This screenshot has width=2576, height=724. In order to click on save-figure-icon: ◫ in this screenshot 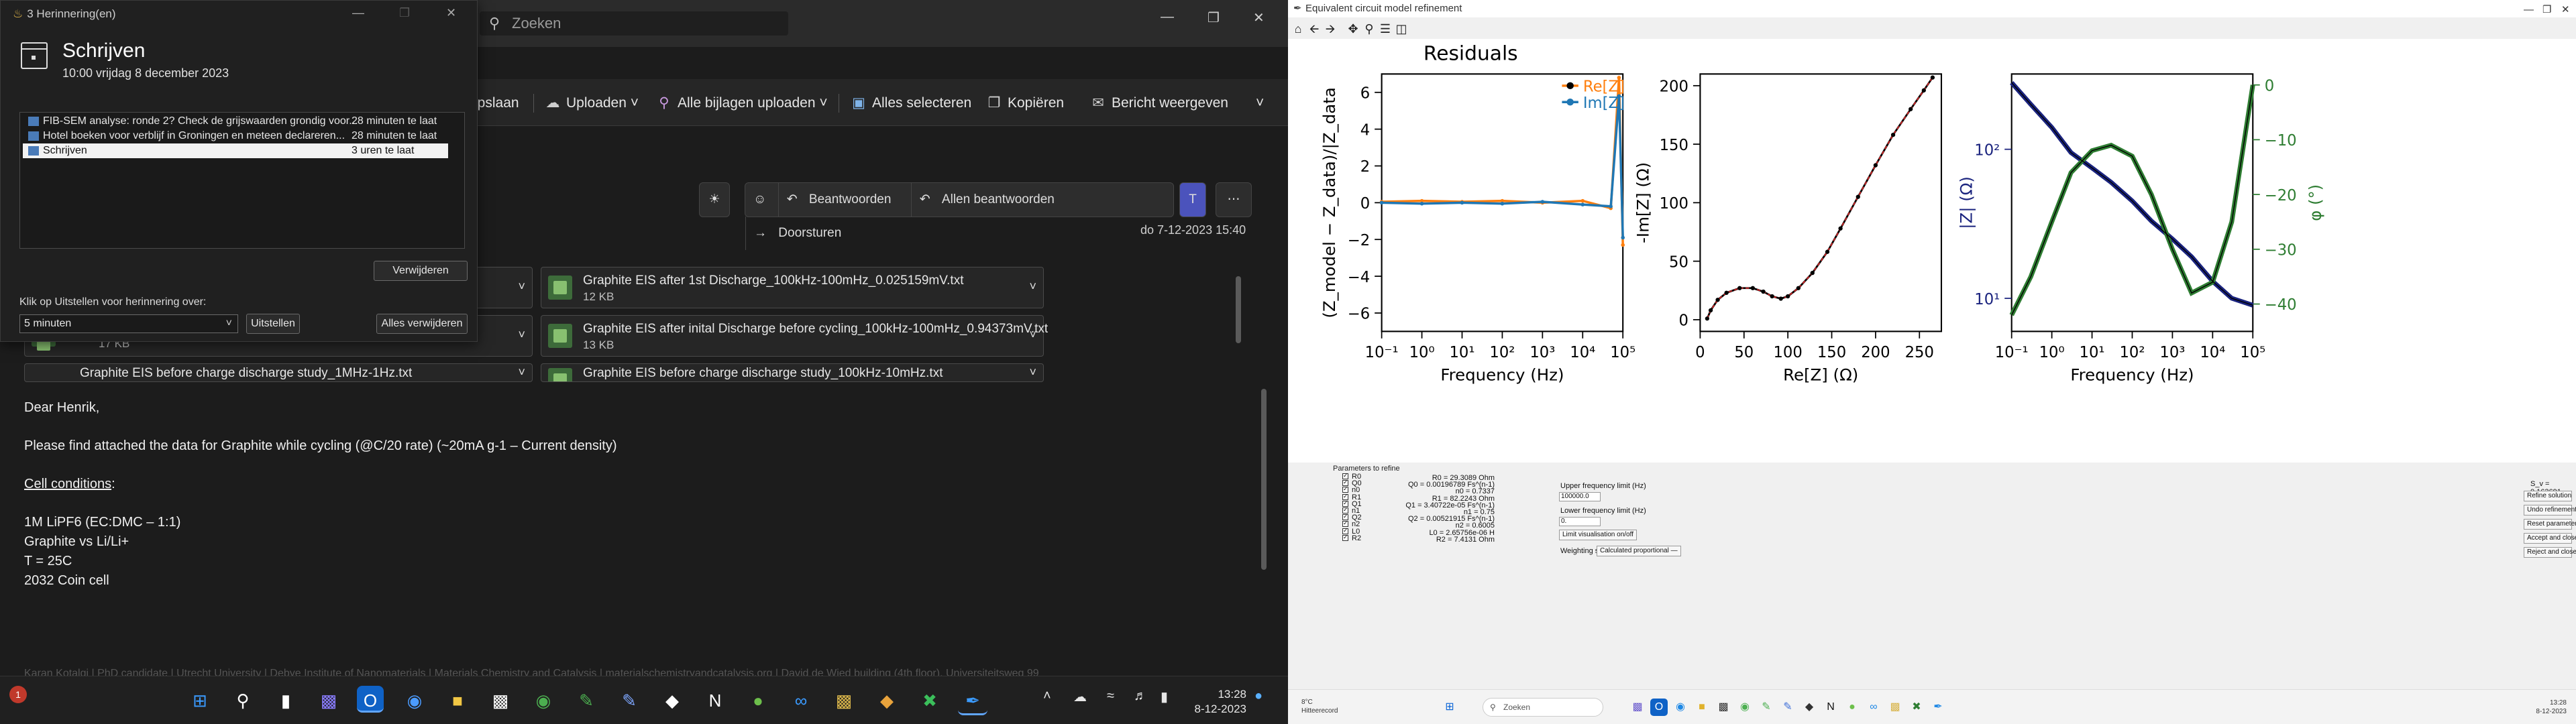, I will do `click(1401, 29)`.